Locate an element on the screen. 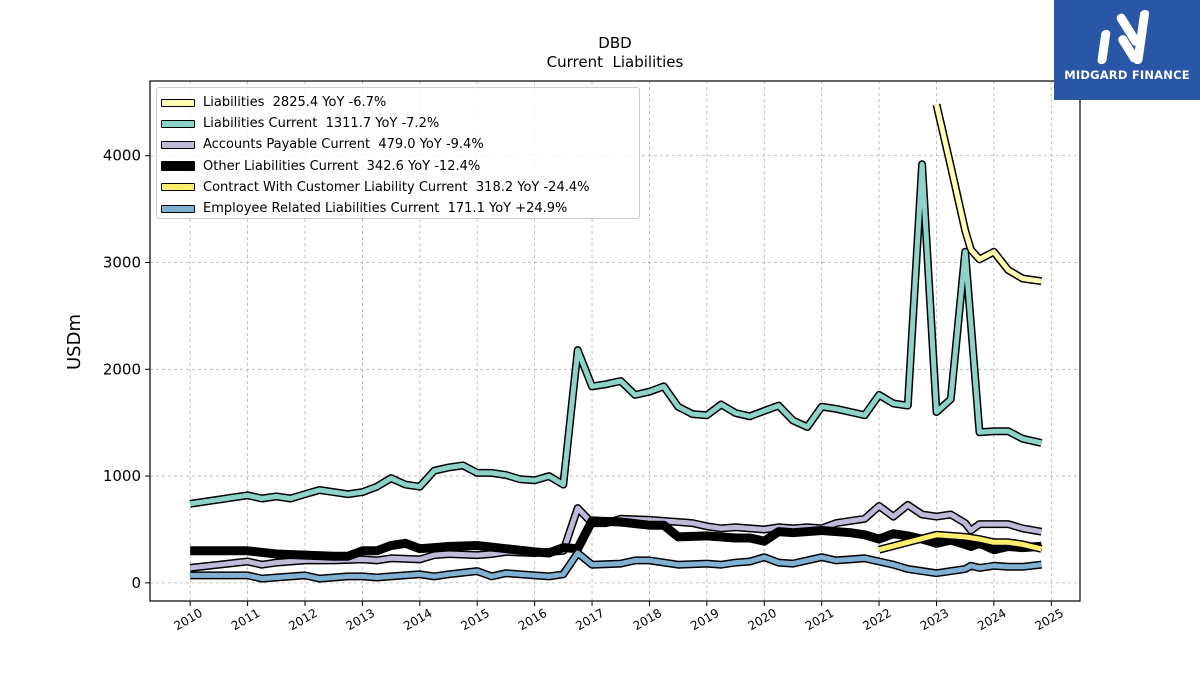 This screenshot has height=675, width=1200. x-tick-label: 2017 is located at coordinates (589, 619).